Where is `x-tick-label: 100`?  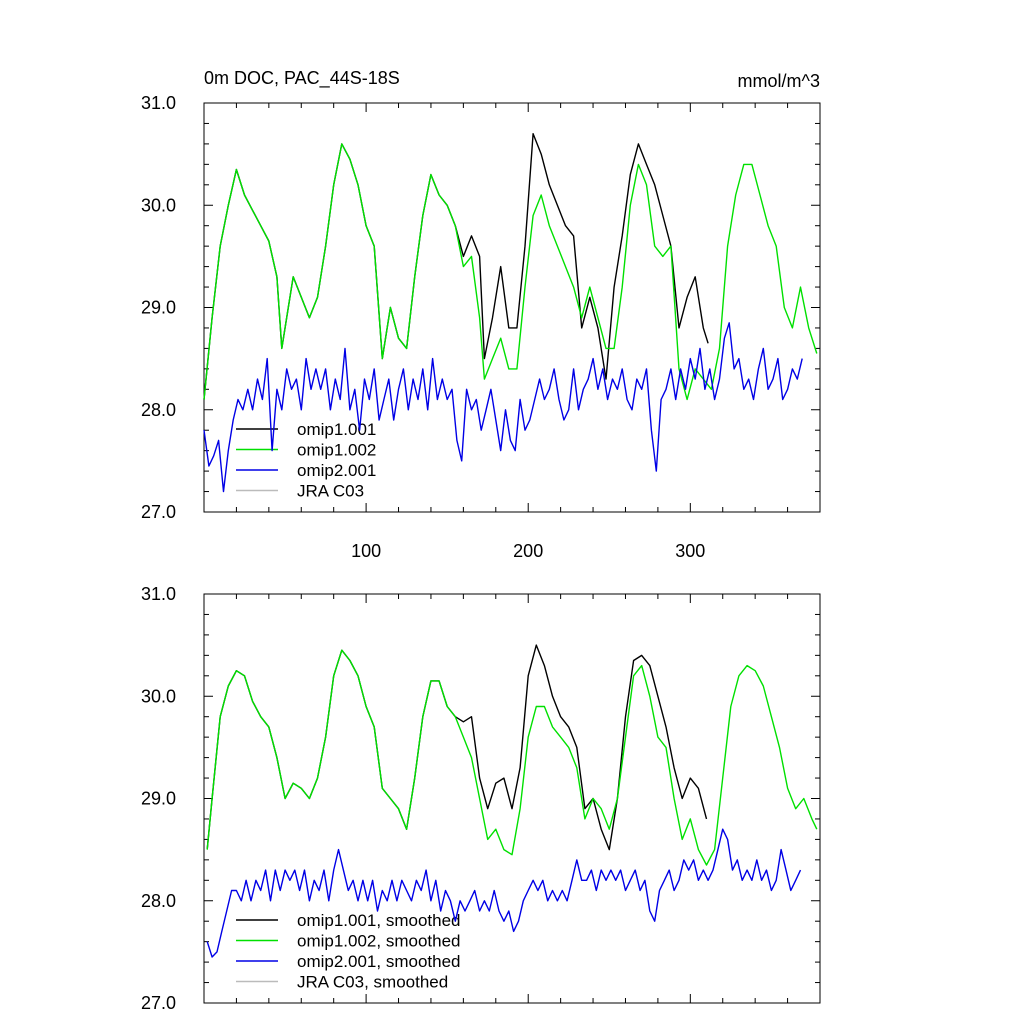 x-tick-label: 100 is located at coordinates (366, 551).